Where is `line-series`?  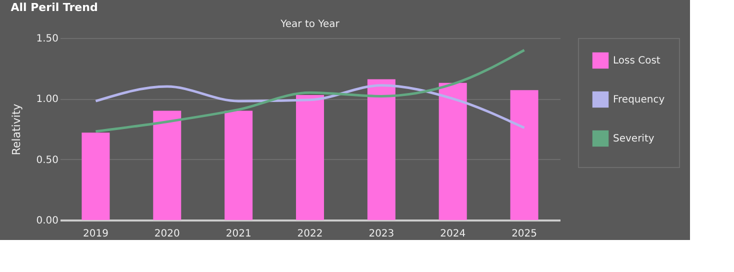
line-series is located at coordinates (310, 107).